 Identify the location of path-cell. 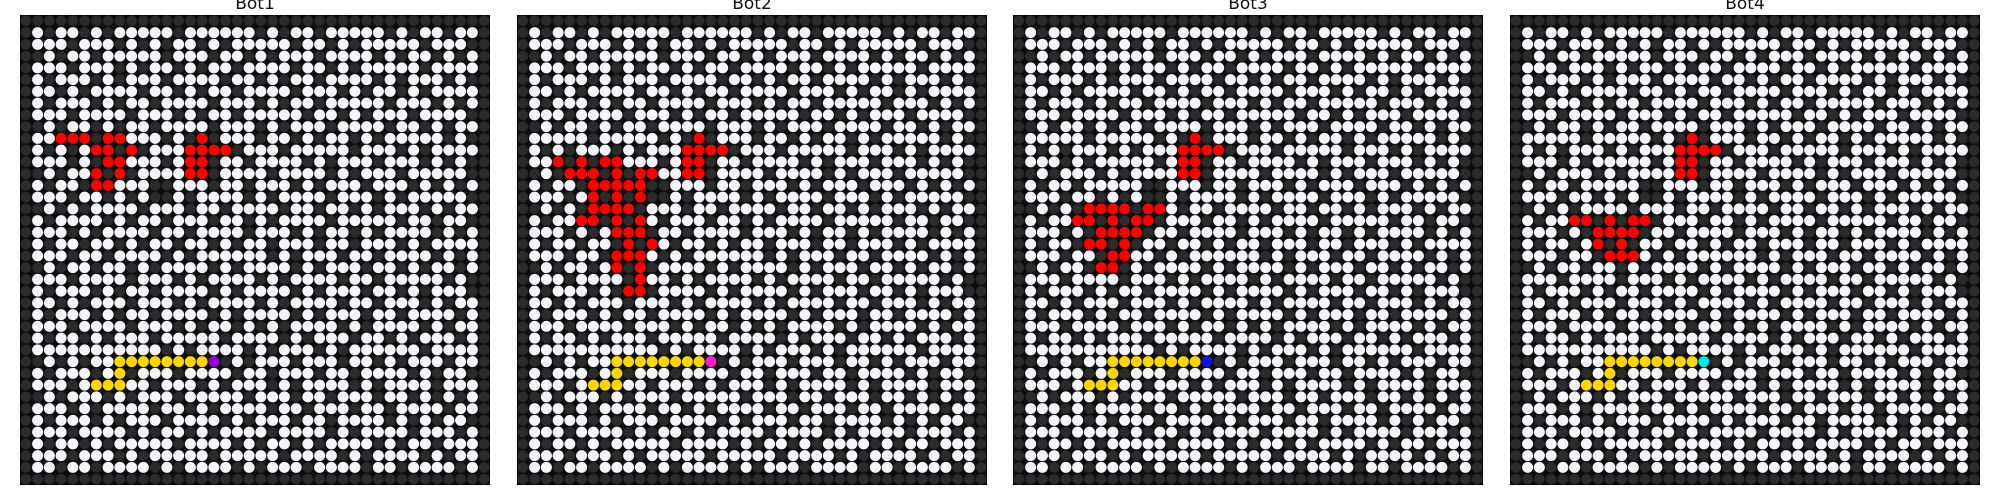
(593, 385).